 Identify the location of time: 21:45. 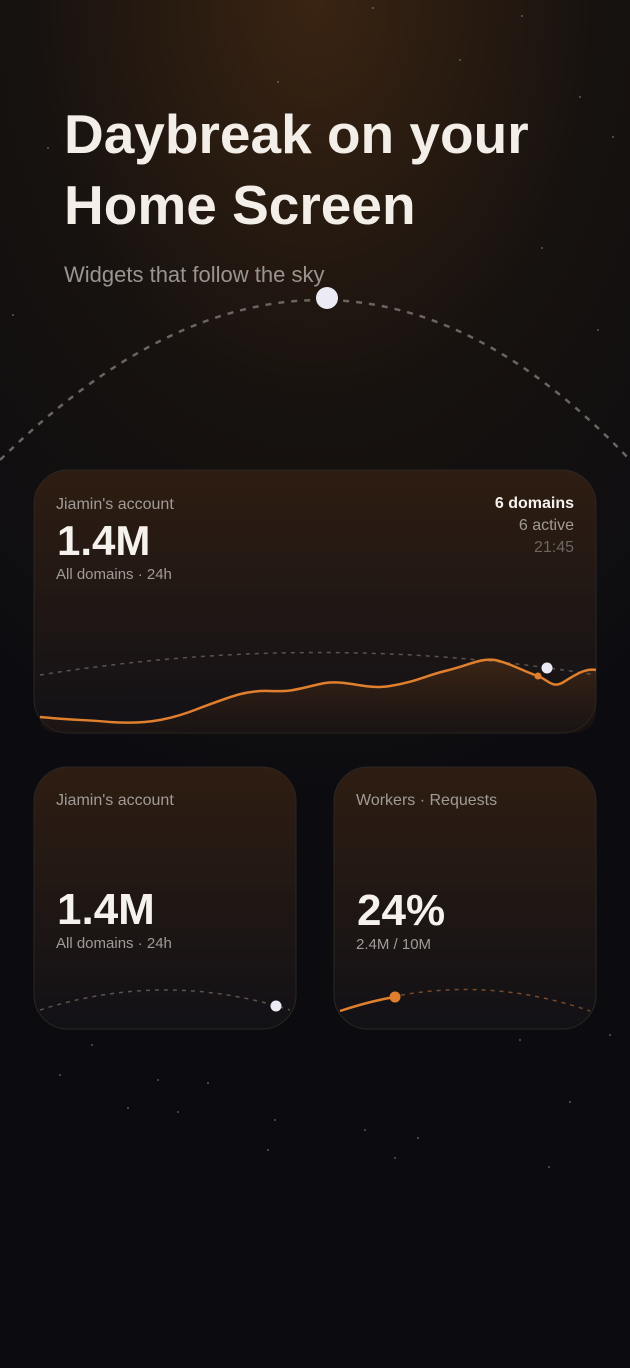
(554, 547).